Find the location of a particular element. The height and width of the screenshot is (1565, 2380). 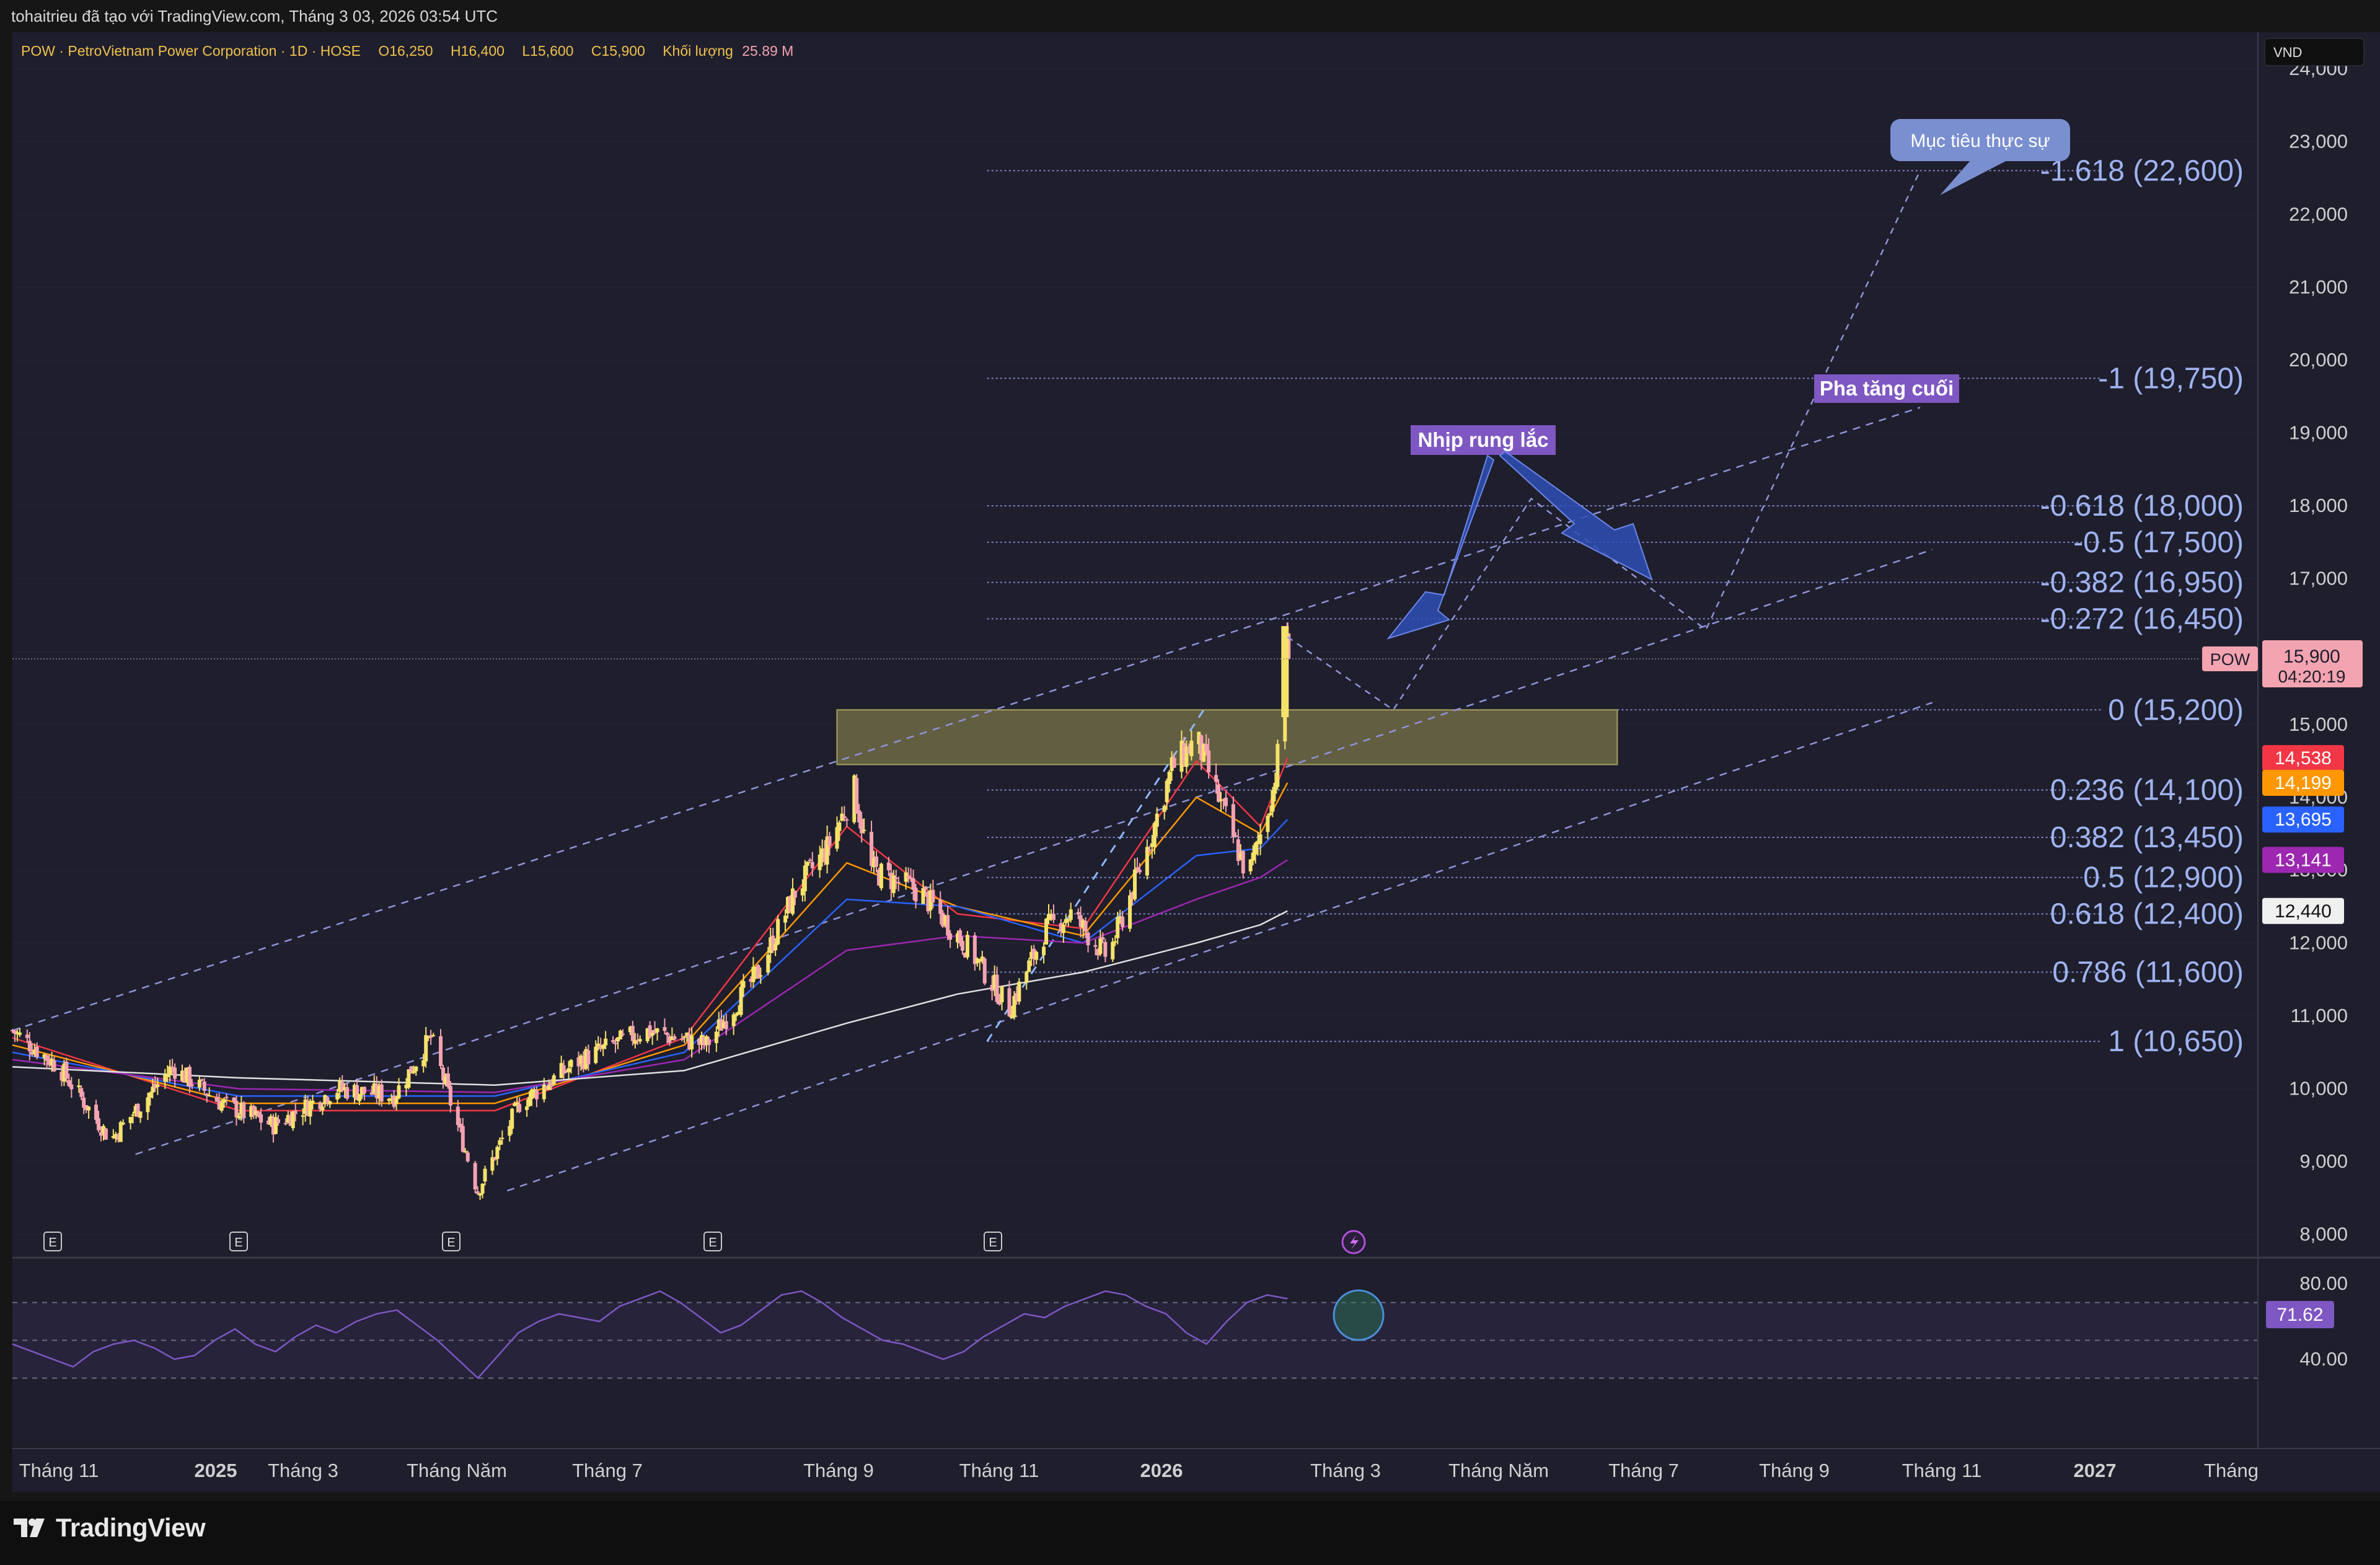

final-phase-box is located at coordinates (1886, 388).